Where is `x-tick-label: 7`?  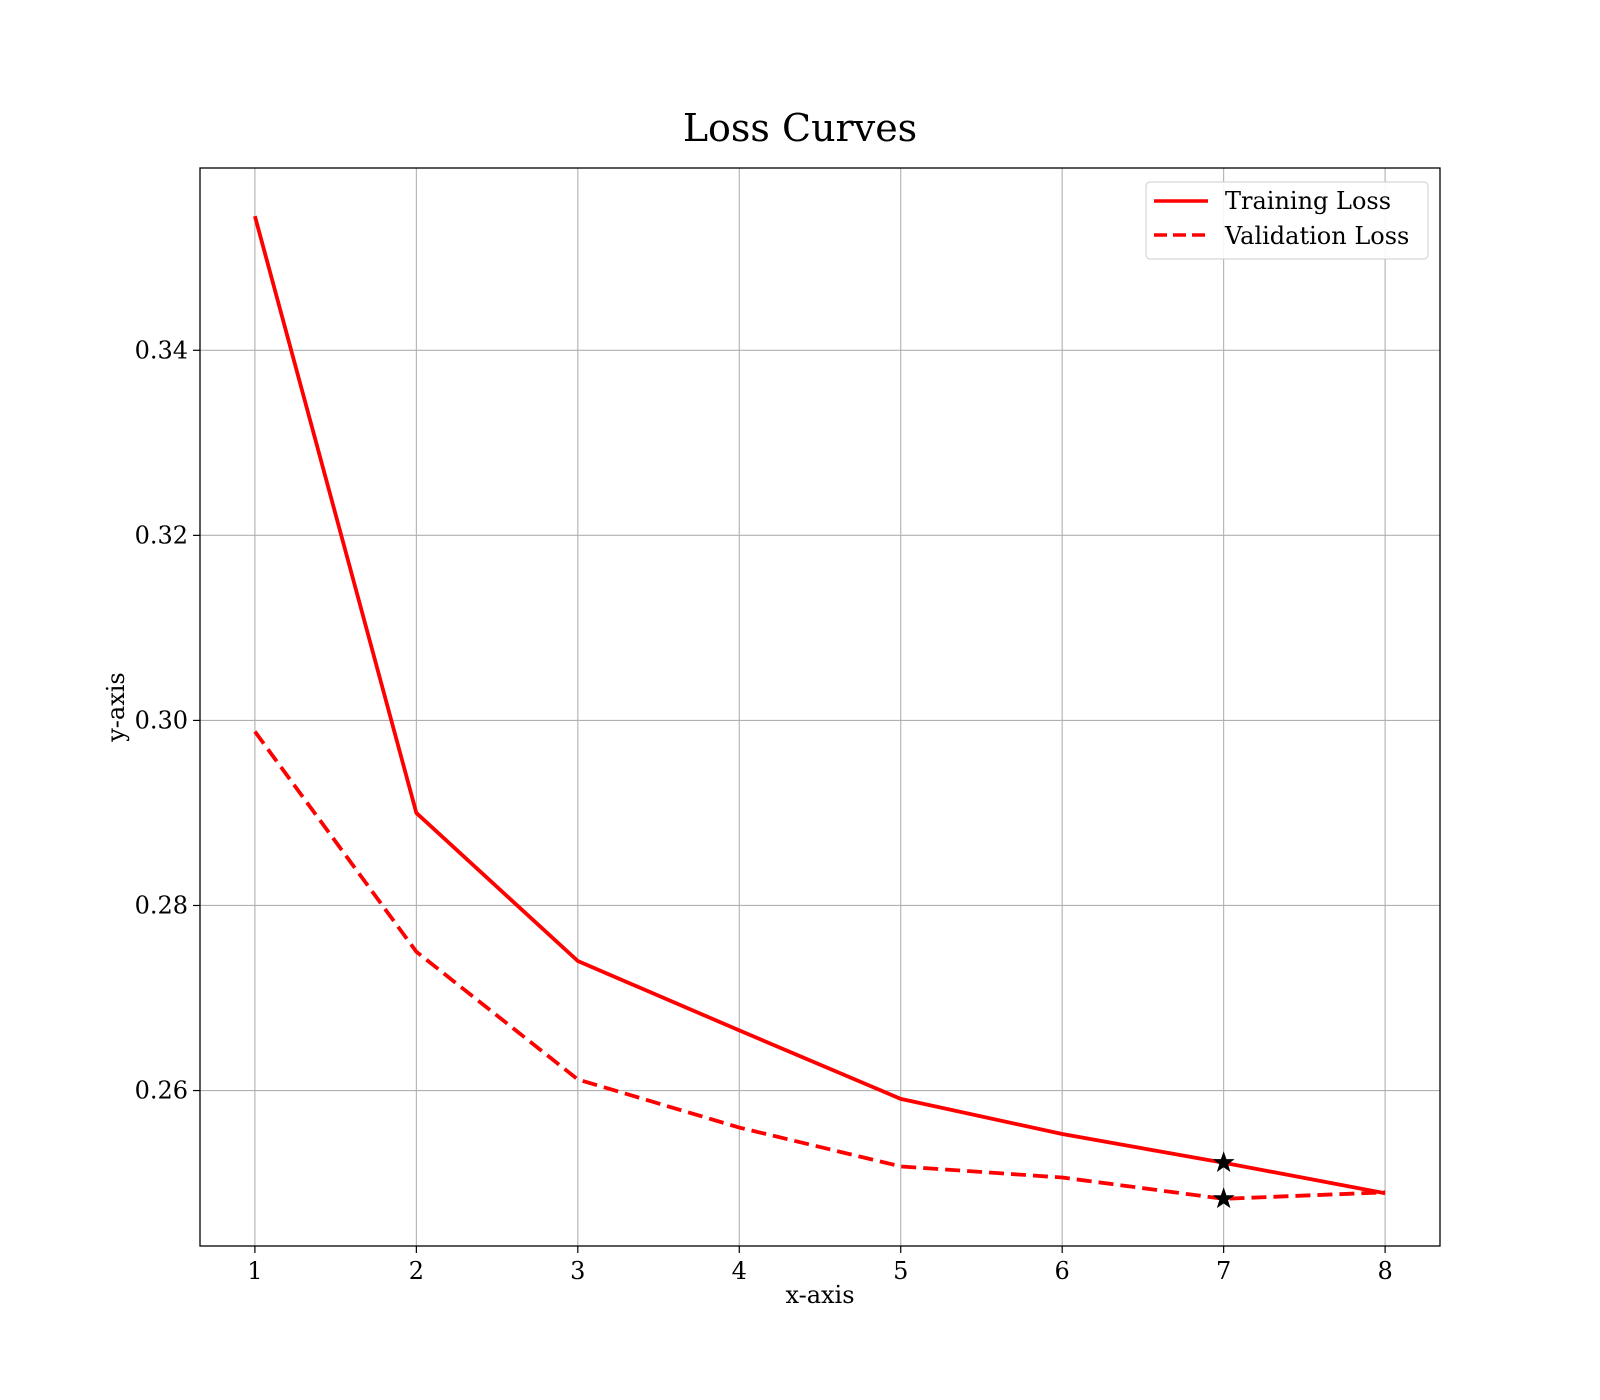 x-tick-label: 7 is located at coordinates (1223, 1271).